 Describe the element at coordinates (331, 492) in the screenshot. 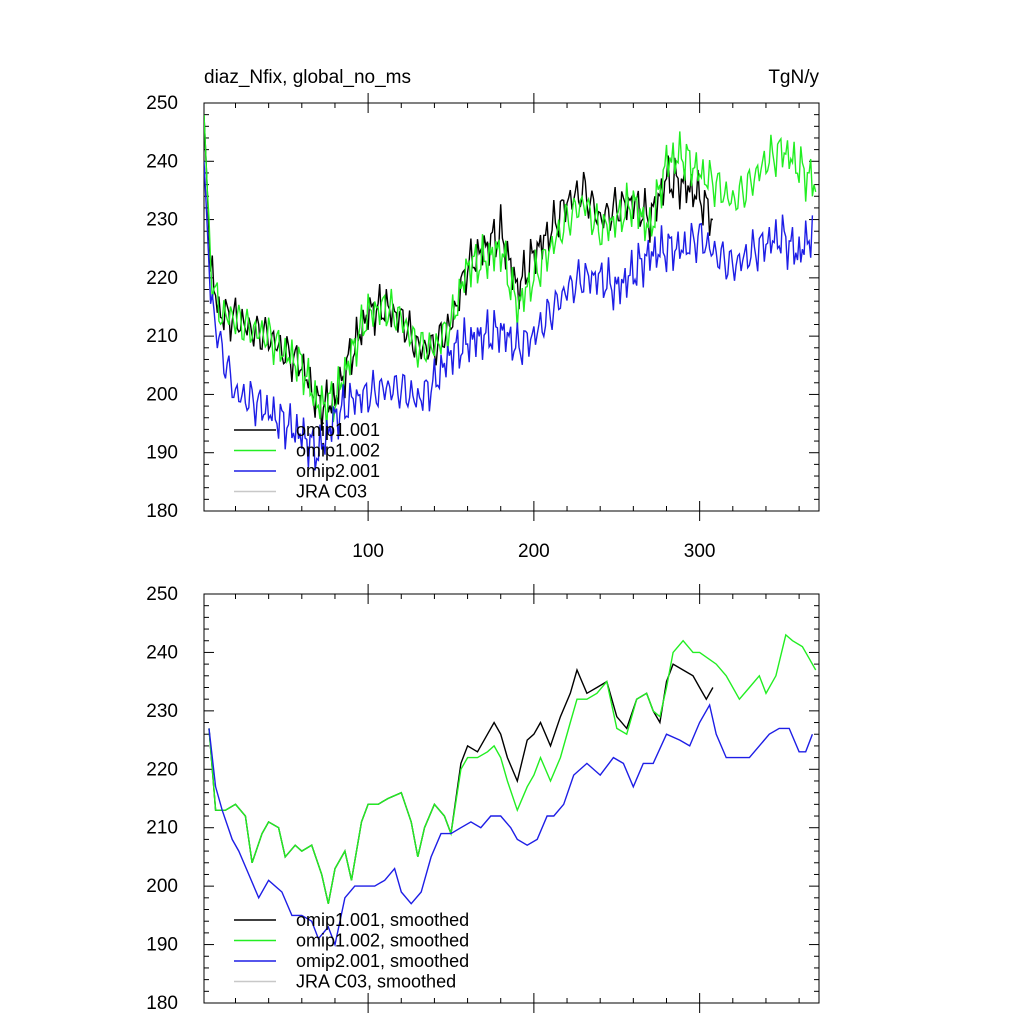

I see `legend-label: JRA C03` at that location.